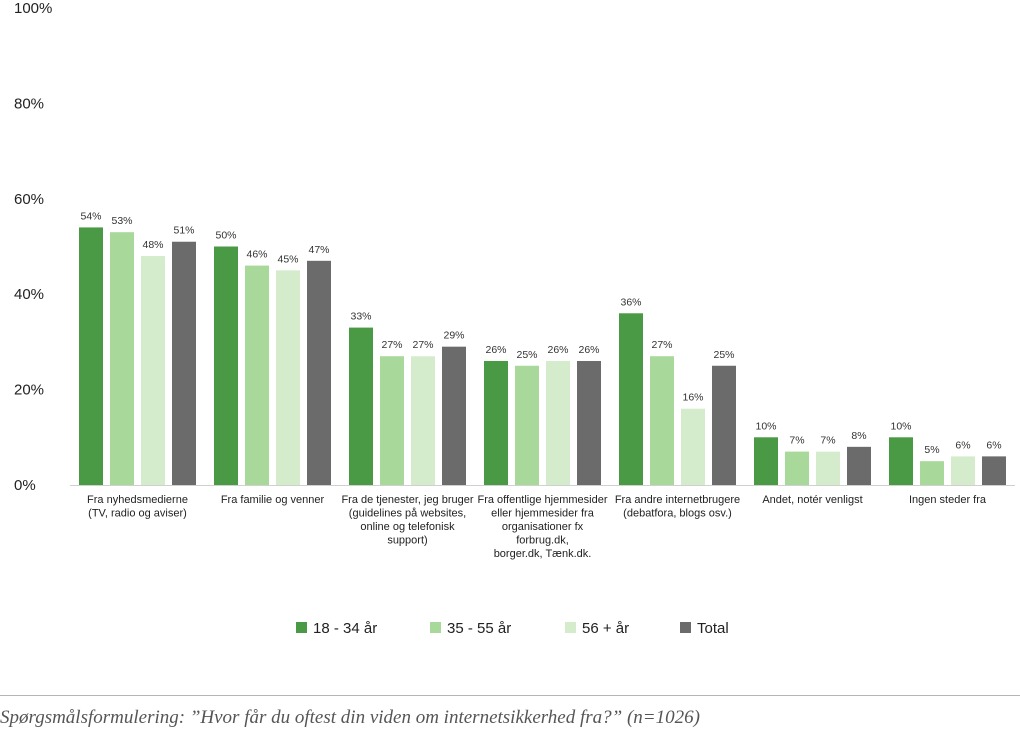 Image resolution: width=1020 pixels, height=735 pixels. Describe the element at coordinates (225, 236) in the screenshot. I see `data-label: 50%` at that location.